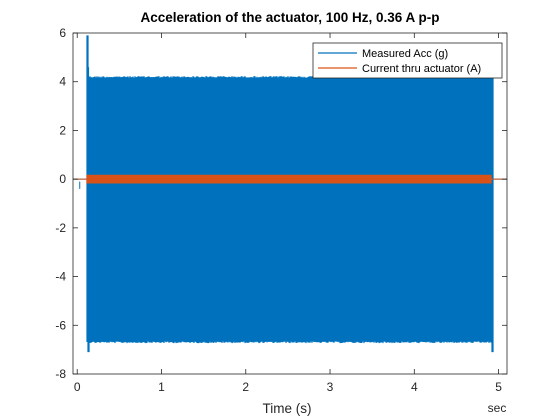 This screenshot has height=420, width=560. I want to click on series-current, so click(290, 179).